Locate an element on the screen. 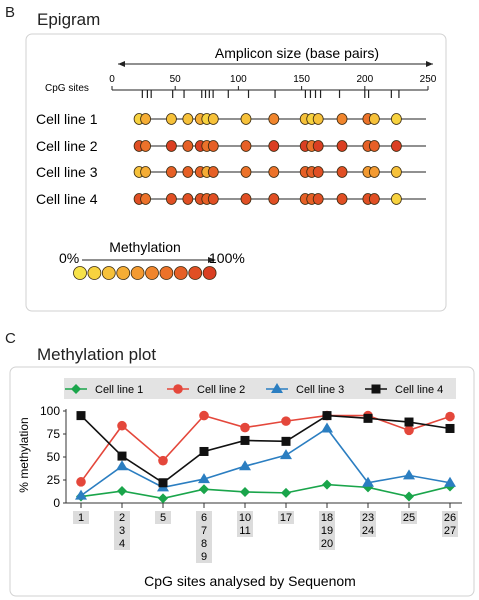 This screenshot has width=479, height=600. x-tick-label: 23 is located at coordinates (368, 518).